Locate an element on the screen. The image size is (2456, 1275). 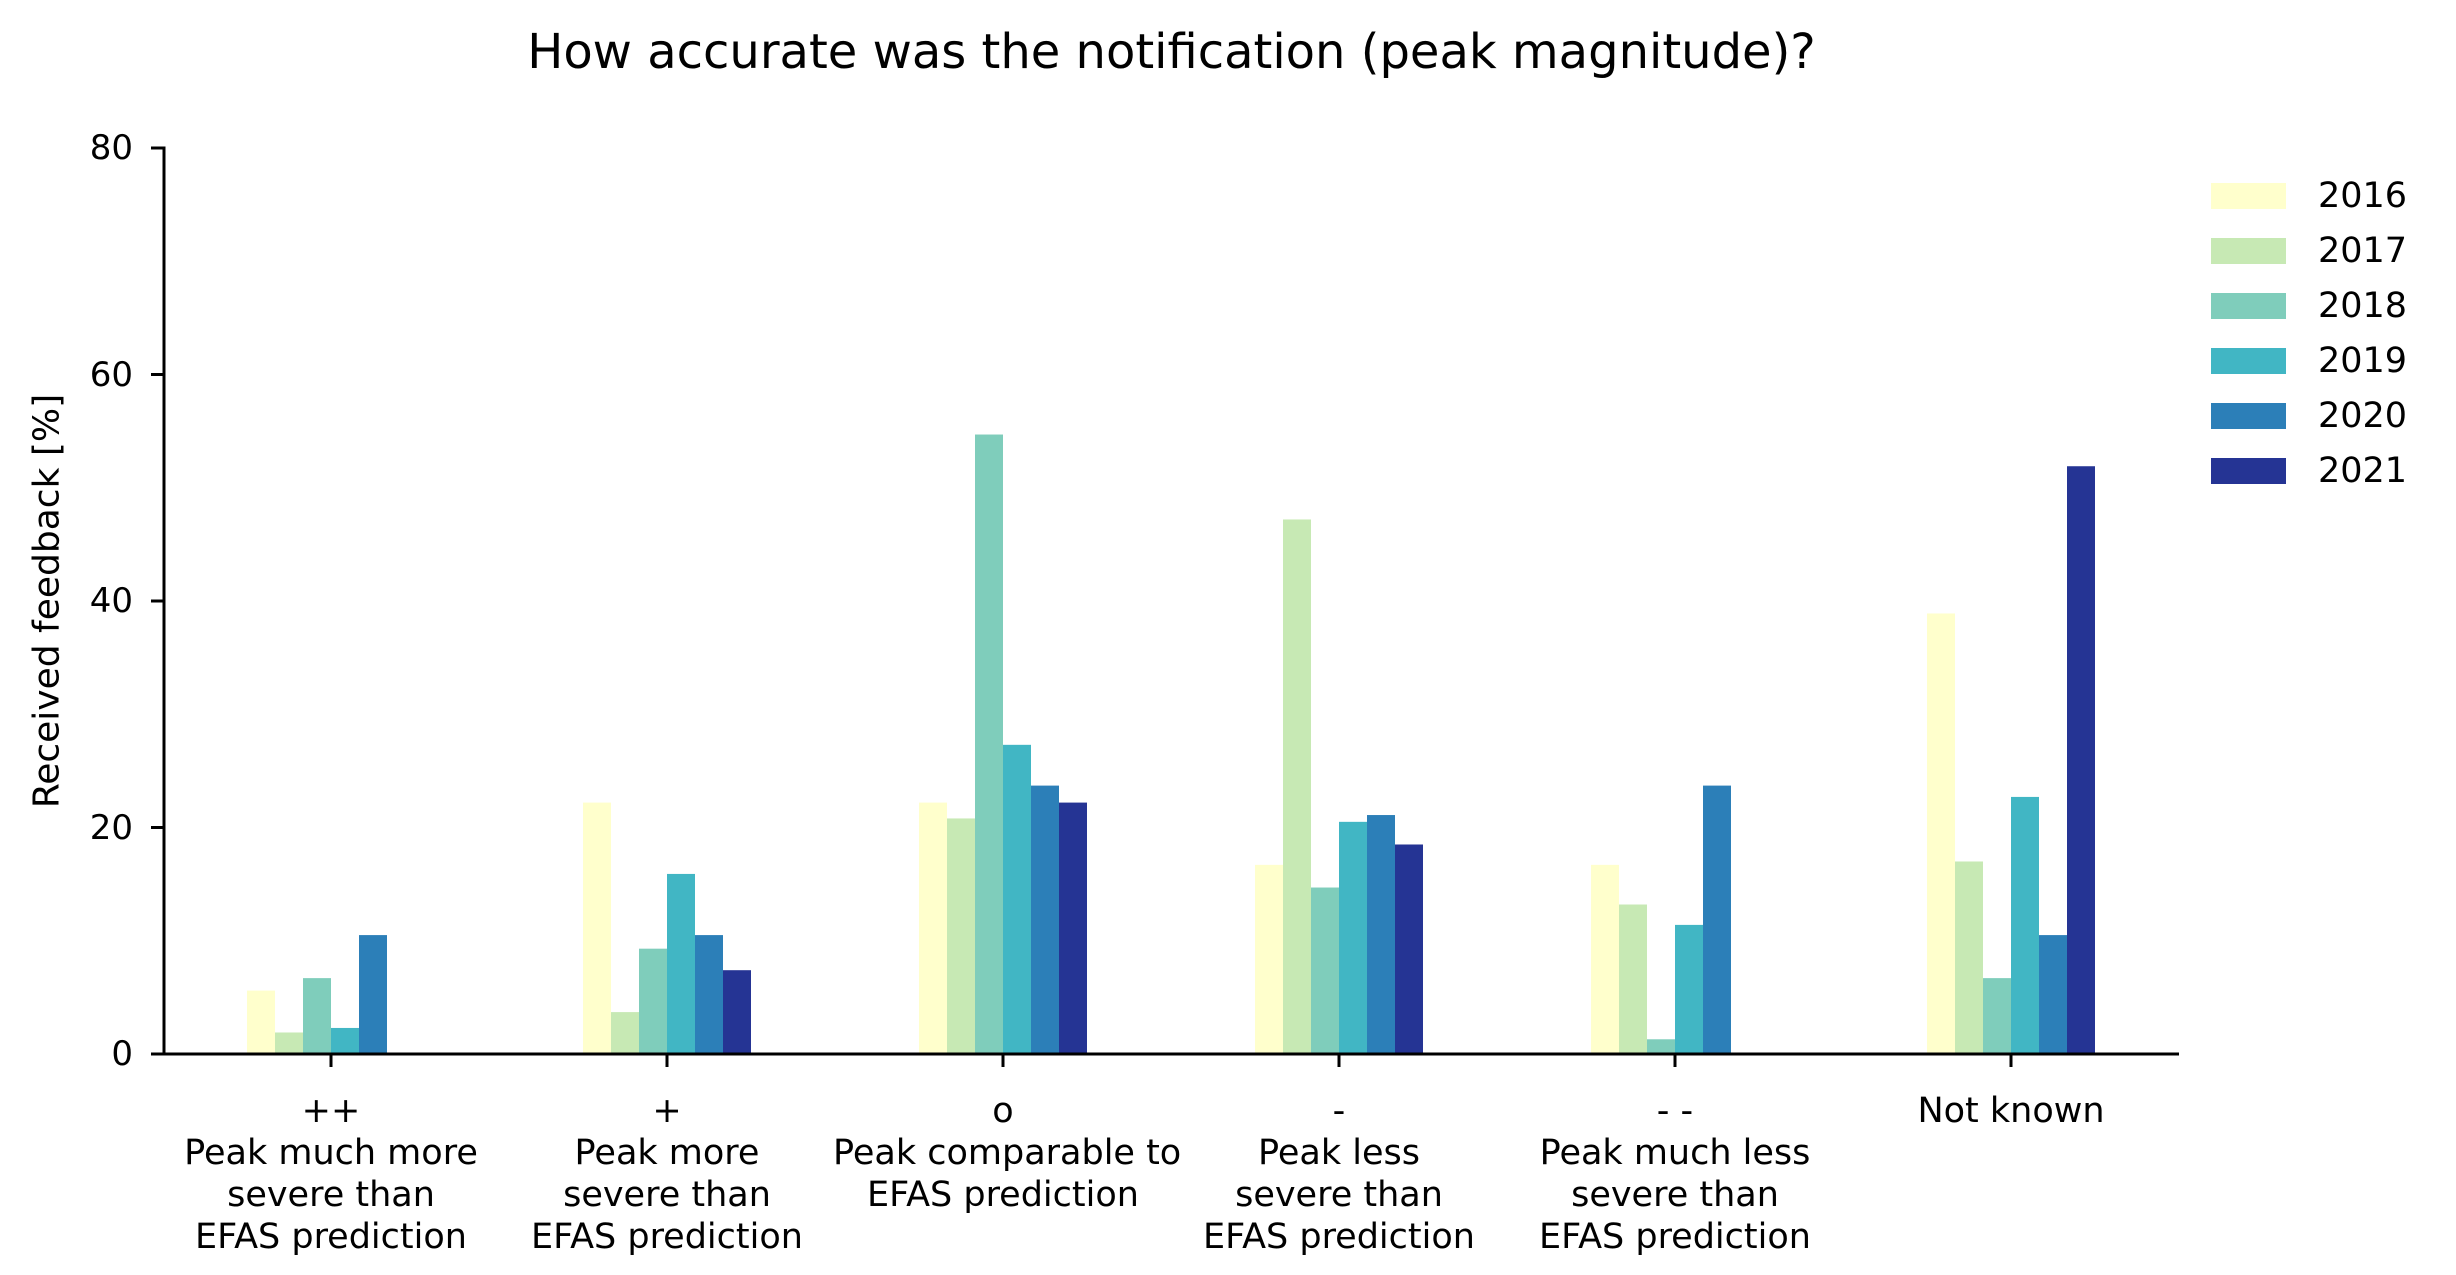
legend-label: 2018 is located at coordinates (2363, 306).